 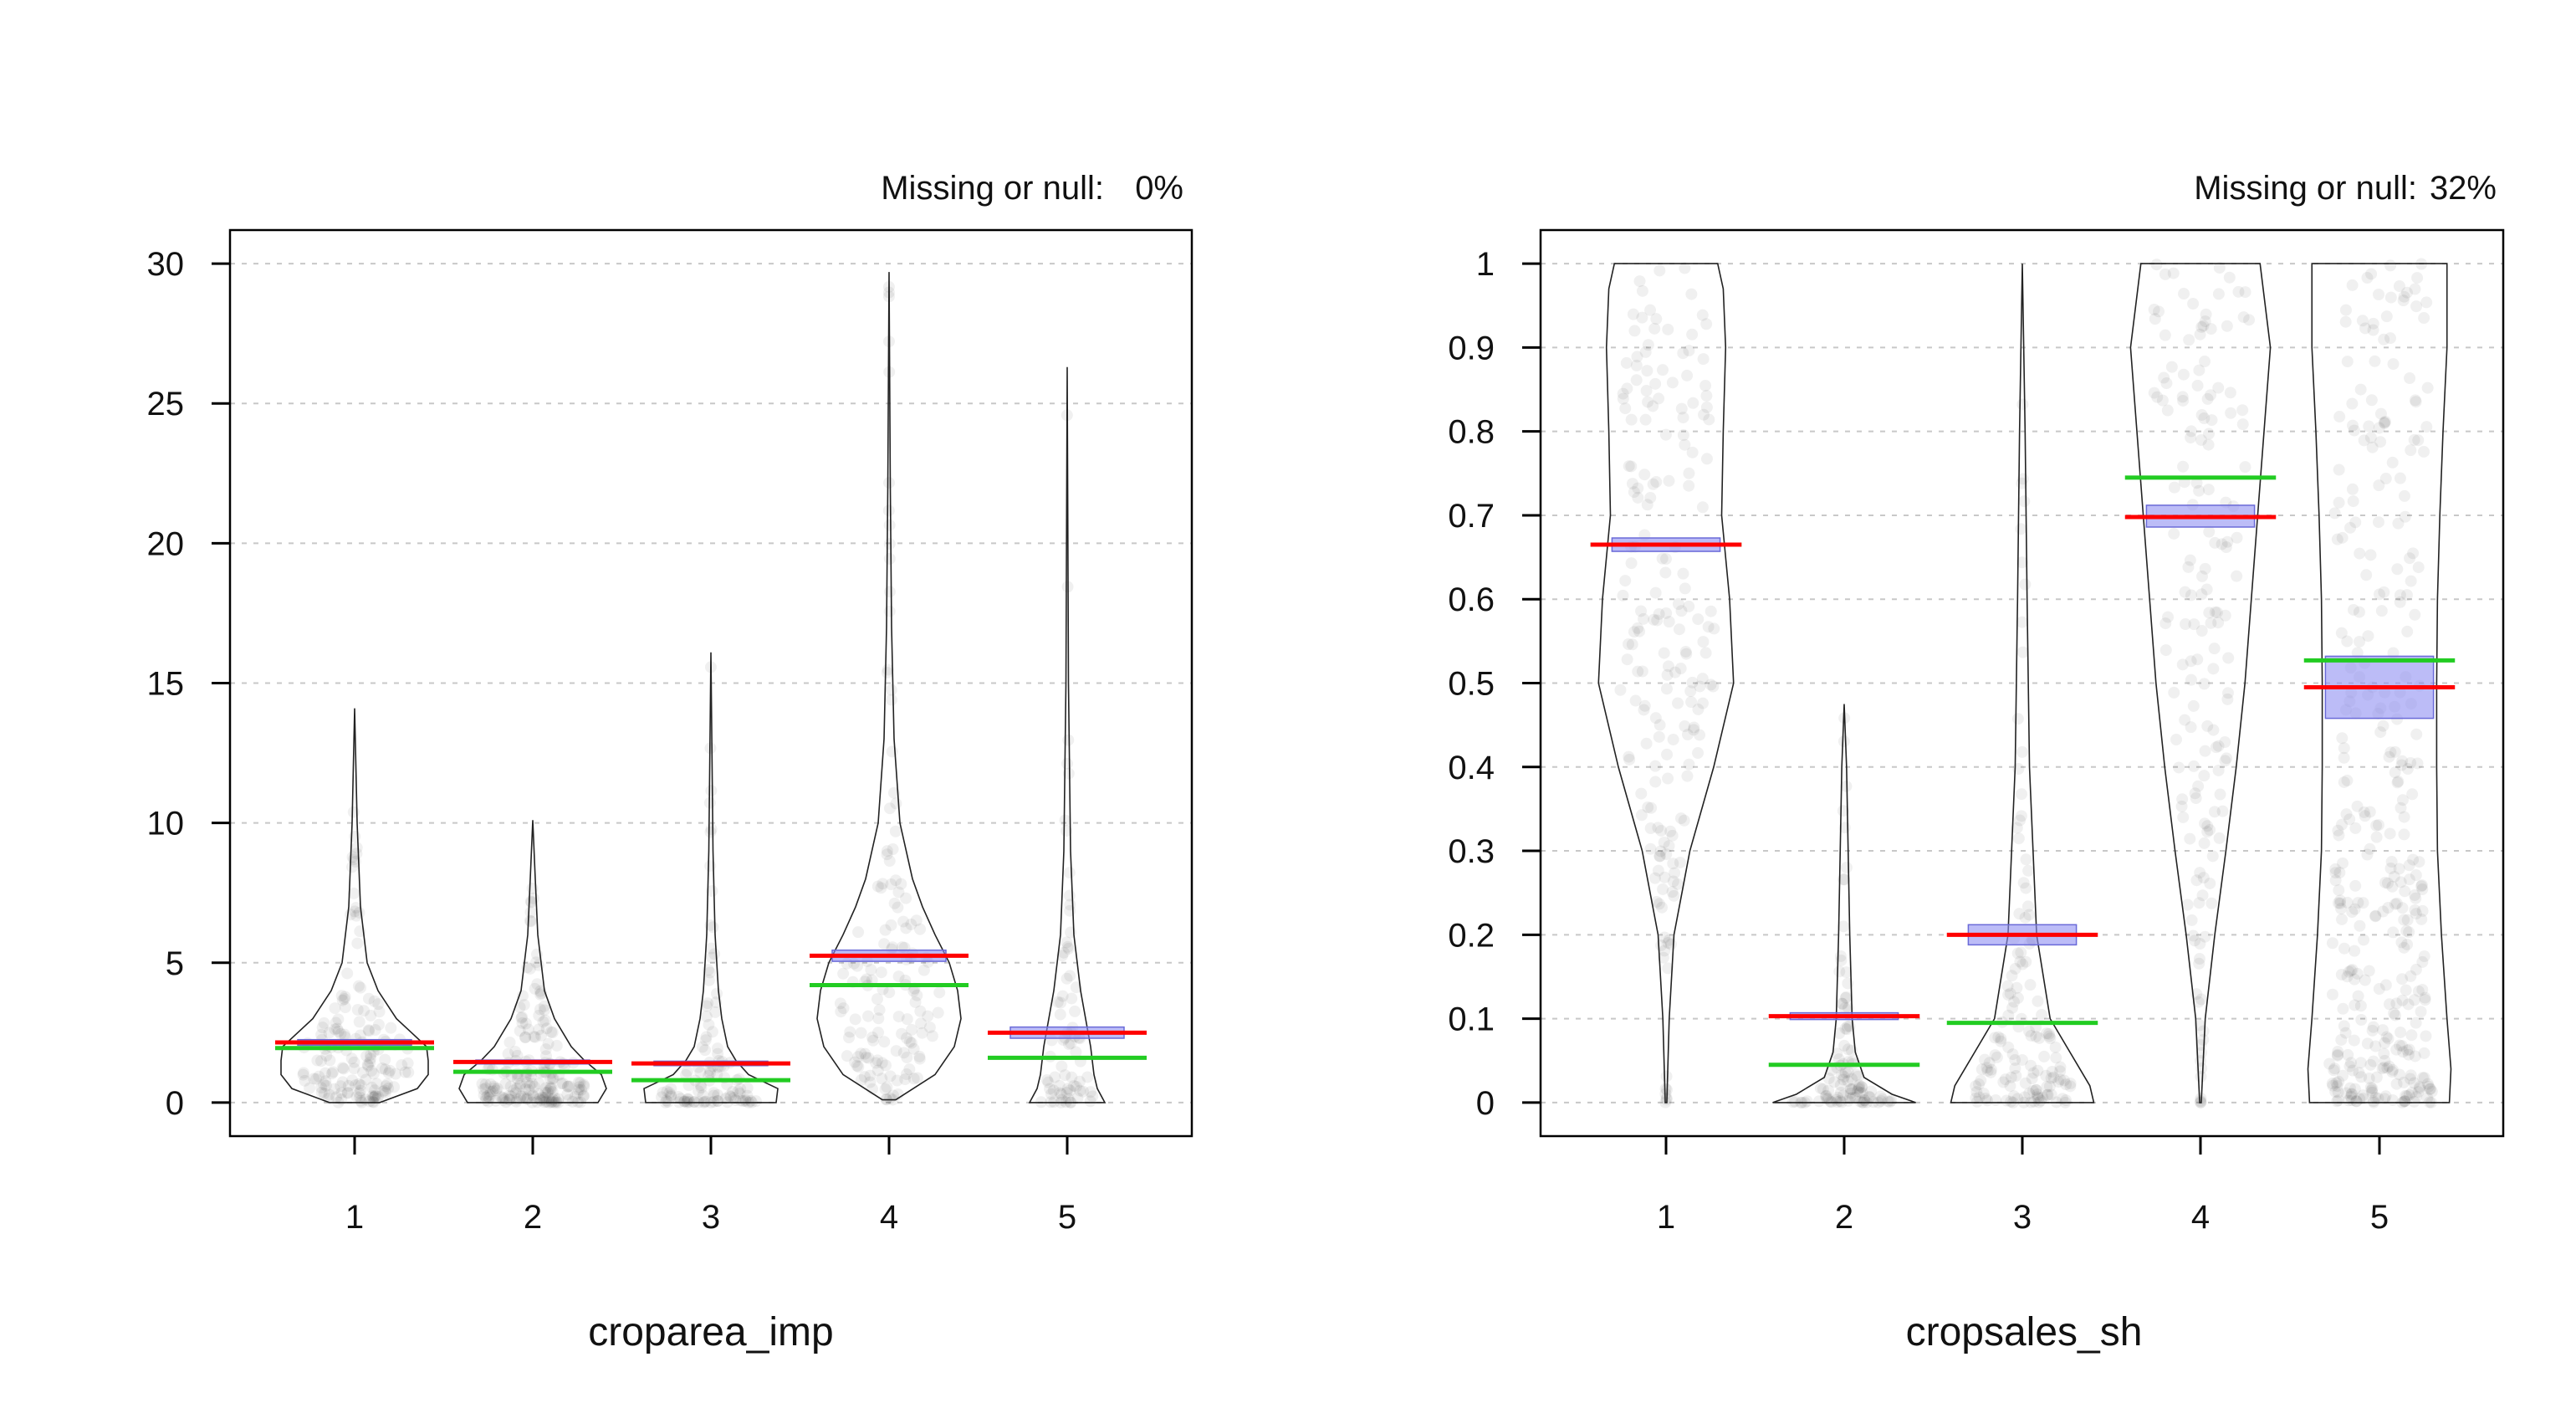 What do you see at coordinates (711, 1217) in the screenshot?
I see `x-tick-label: 3` at bounding box center [711, 1217].